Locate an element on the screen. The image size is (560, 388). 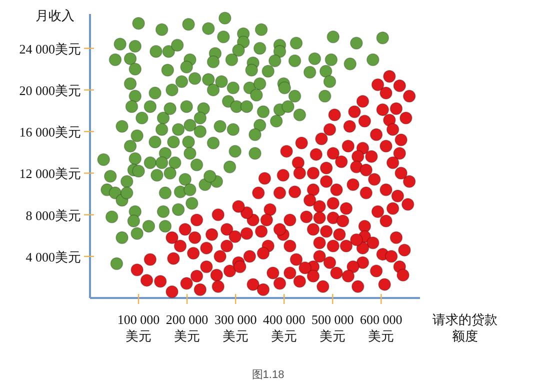
xlabel: 请求的贷款额度 is located at coordinates (465, 328).